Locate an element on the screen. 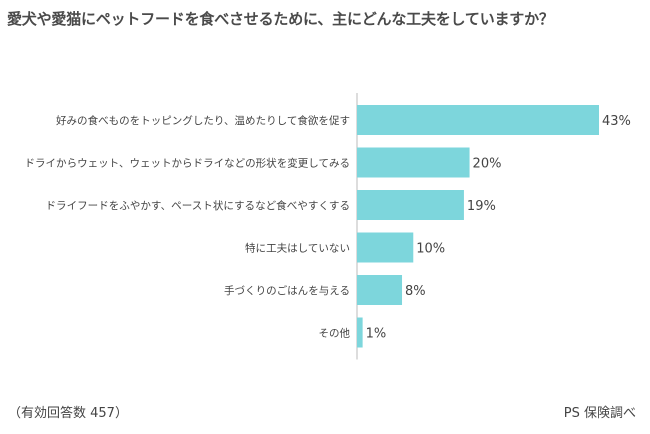 This screenshot has width=650, height=434. category-label-2: ドライフードをふやかす、ペースト状にするなど食べやすくする is located at coordinates (198, 205).